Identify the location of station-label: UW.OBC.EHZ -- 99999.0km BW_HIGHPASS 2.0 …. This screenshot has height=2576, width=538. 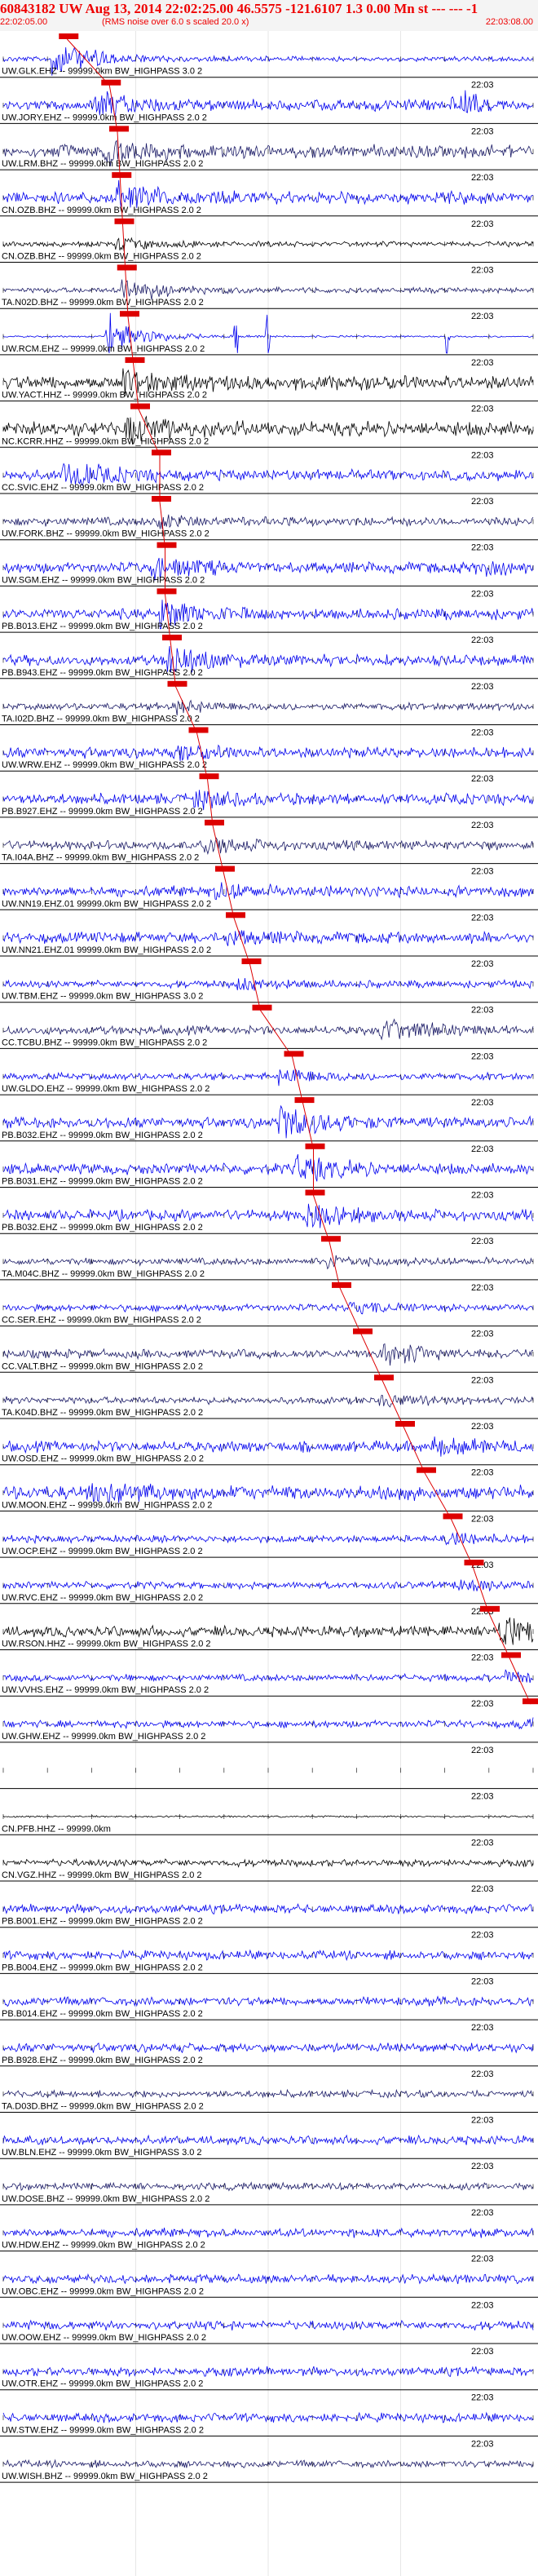
(103, 2291).